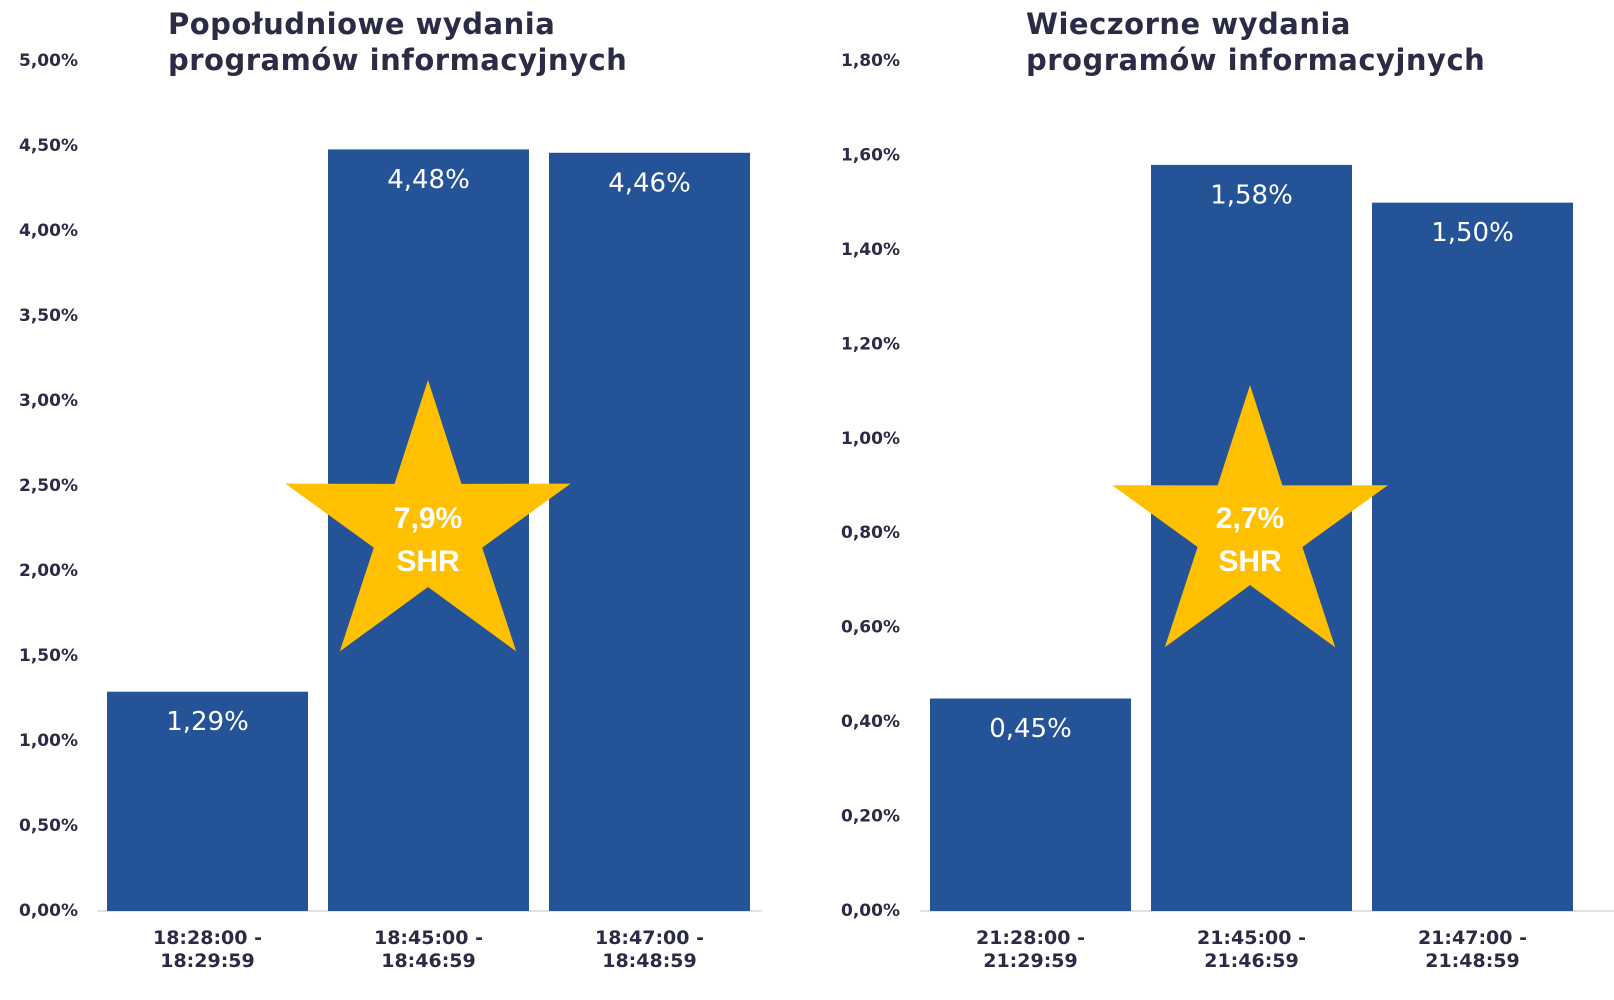 This screenshot has height=1000, width=1614. Describe the element at coordinates (870, 344) in the screenshot. I see `y-tick-label: 1,20%` at that location.